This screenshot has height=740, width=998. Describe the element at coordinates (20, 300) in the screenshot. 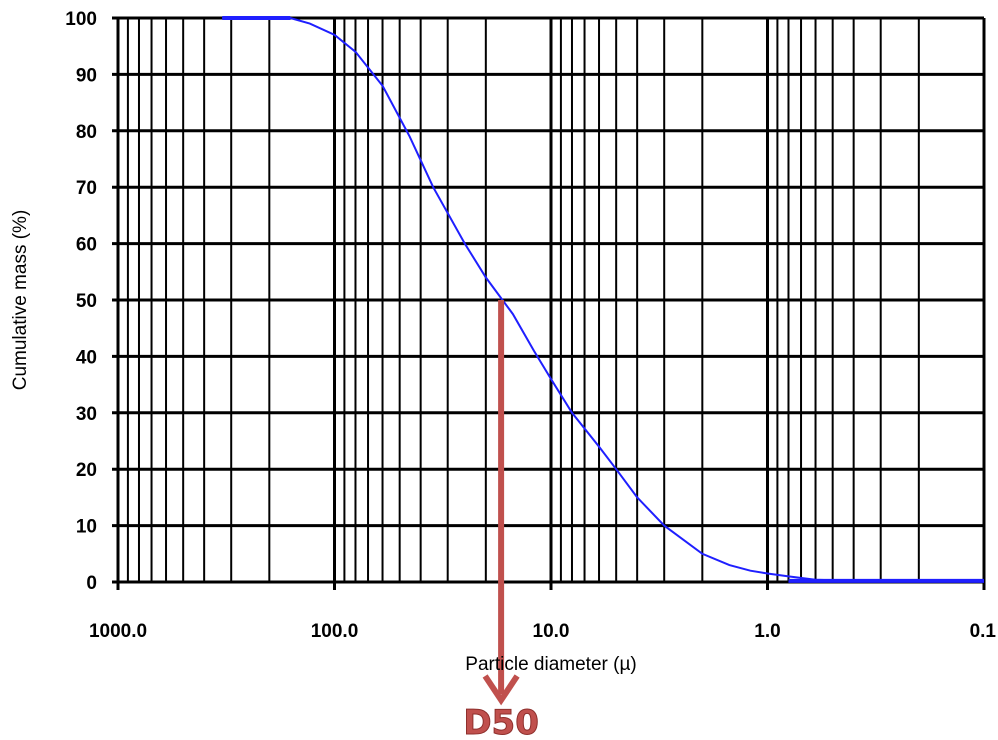

I see `y-axis-label: Cumulative mass (%)` at that location.